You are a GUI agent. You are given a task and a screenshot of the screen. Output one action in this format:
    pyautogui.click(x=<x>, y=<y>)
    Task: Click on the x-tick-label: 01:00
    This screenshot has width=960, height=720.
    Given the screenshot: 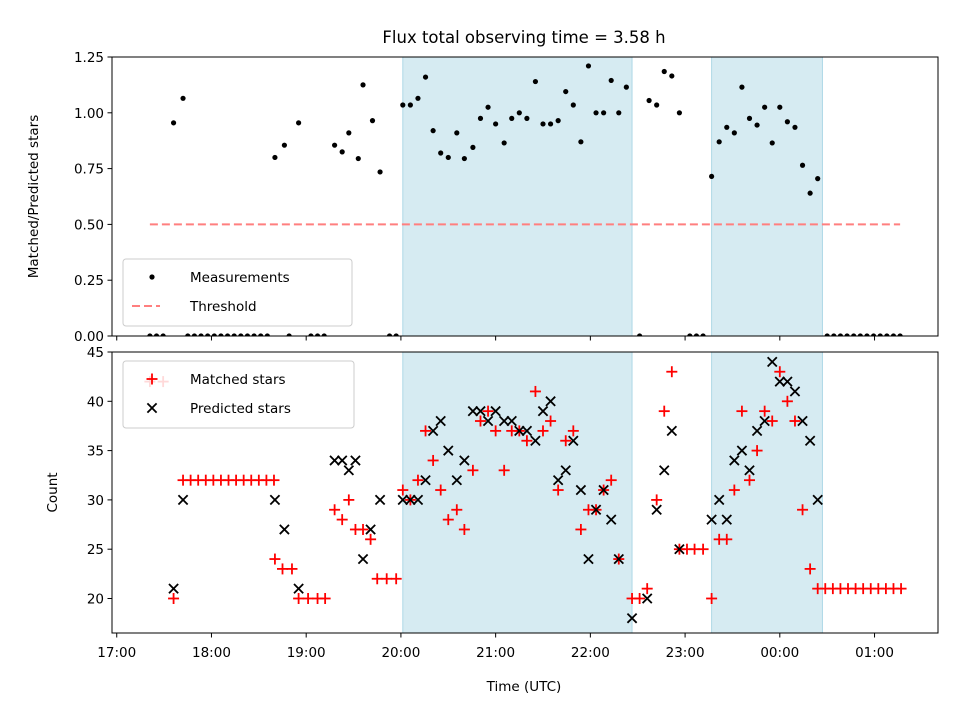 What is the action you would take?
    pyautogui.click(x=874, y=653)
    